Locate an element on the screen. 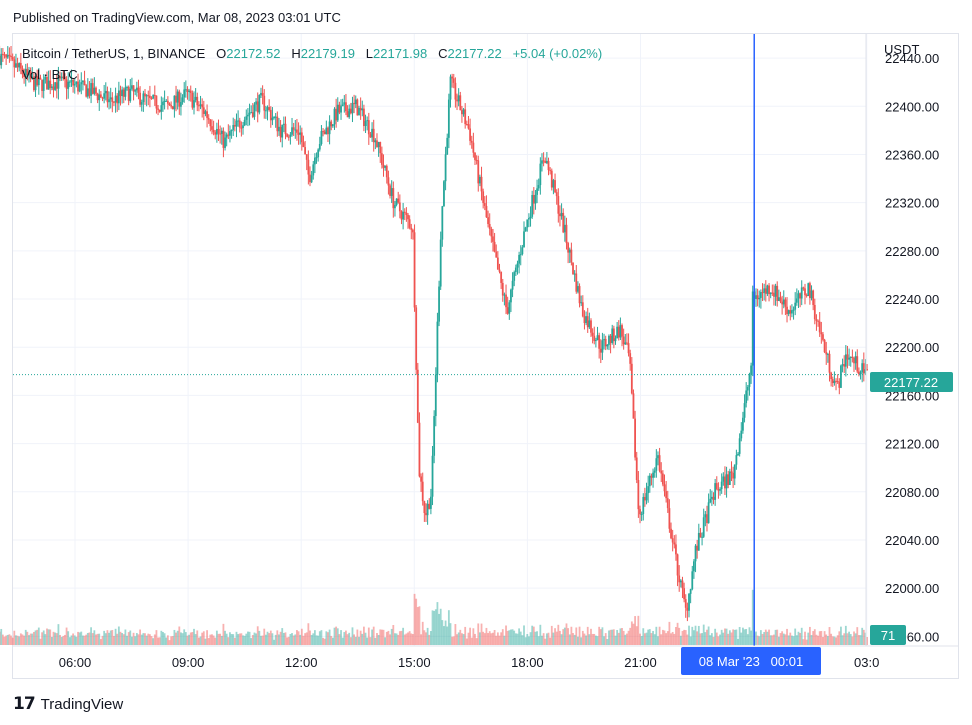  price-tick-label: 22120.00 is located at coordinates (912, 444).